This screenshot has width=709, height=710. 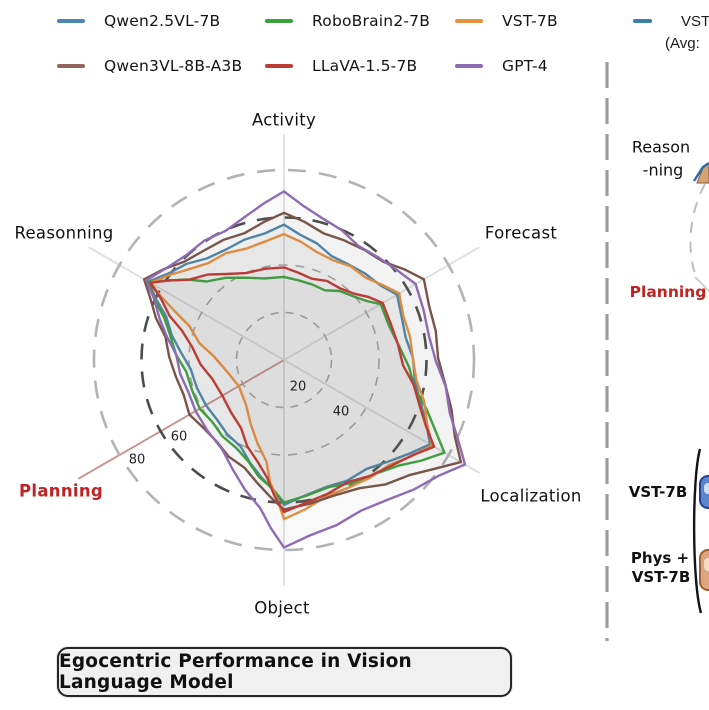 I want to click on legend-label-partial-avg: (Avg:, so click(x=682, y=43).